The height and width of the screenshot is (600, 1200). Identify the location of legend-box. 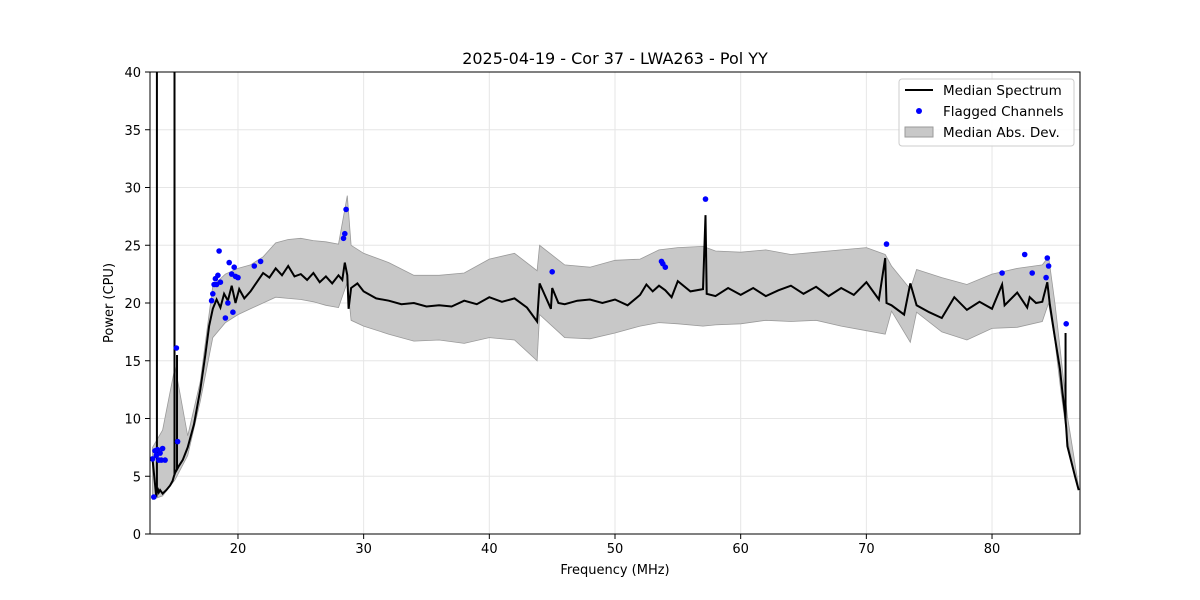
(986, 112).